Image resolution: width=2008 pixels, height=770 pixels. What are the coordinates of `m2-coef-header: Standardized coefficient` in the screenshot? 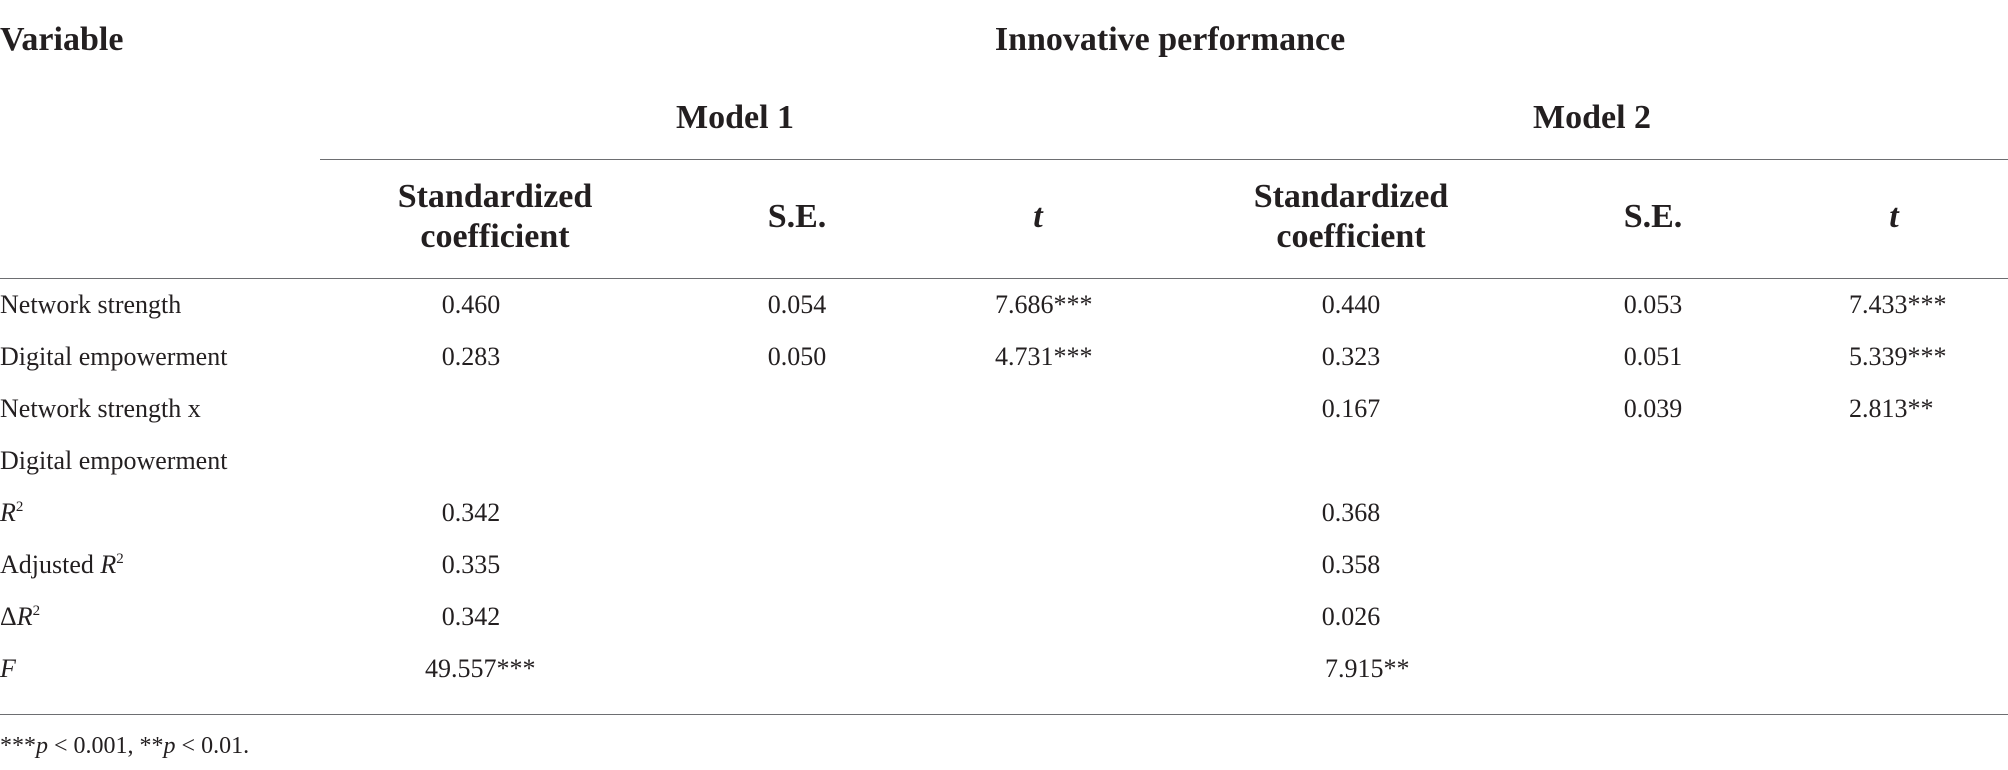 It's located at (1351, 216).